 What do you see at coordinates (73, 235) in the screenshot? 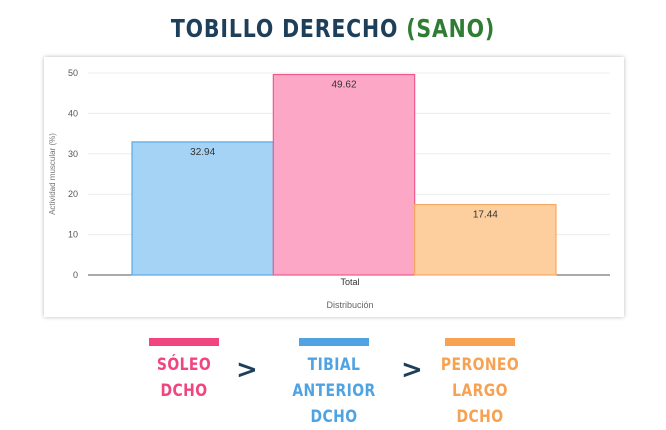
I see `y-tick-label: 10` at bounding box center [73, 235].